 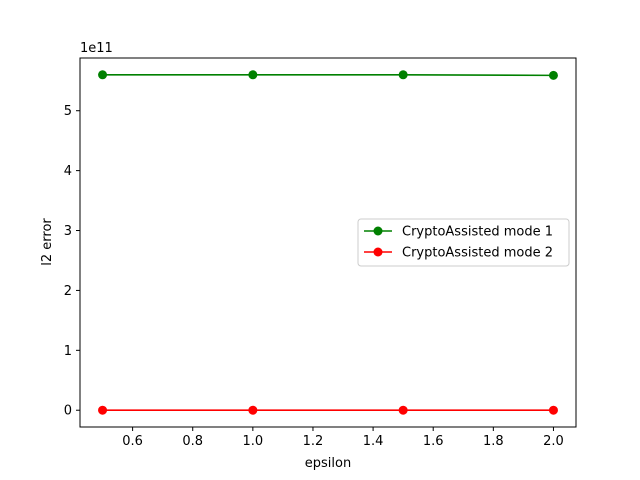 I want to click on y-tick-label: 2, so click(x=68, y=291).